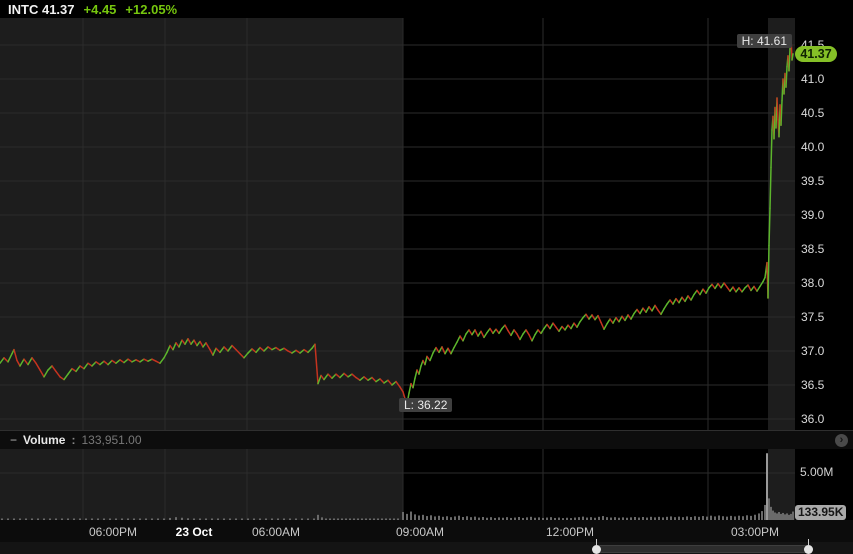  I want to click on symbol-and-price: INTC 41.37, so click(41, 9).